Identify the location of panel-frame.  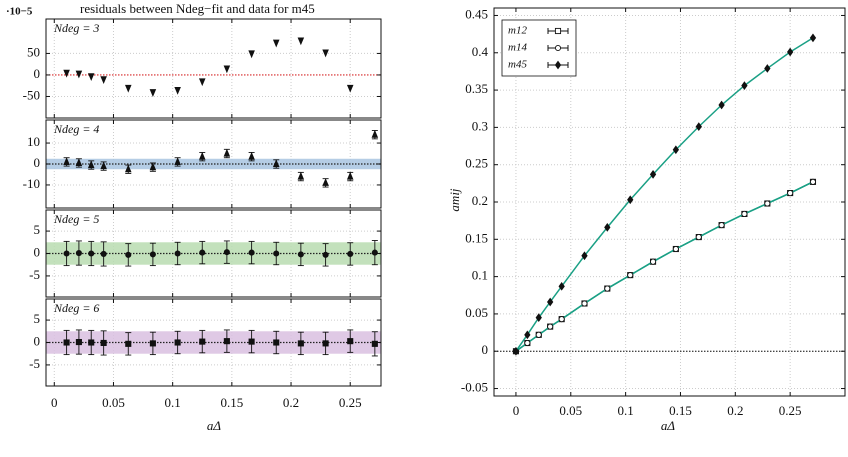
(213, 68).